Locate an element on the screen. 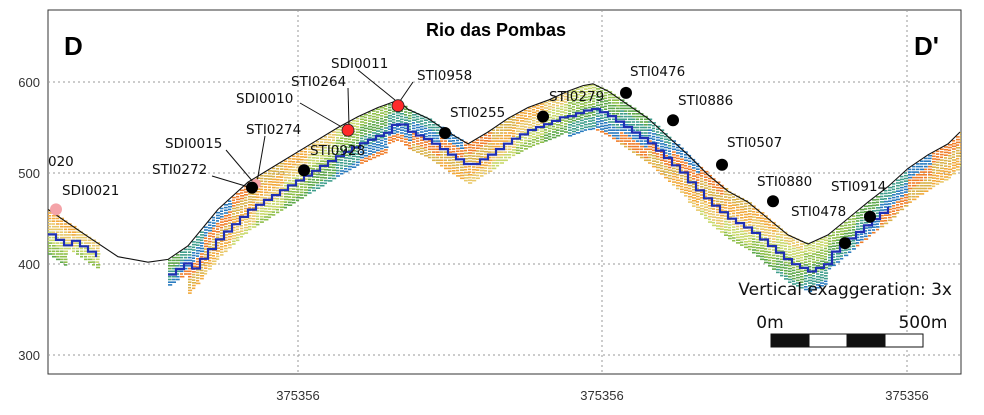 Image resolution: width=984 pixels, height=415 pixels. y-tick-label: 500 is located at coordinates (29, 173).